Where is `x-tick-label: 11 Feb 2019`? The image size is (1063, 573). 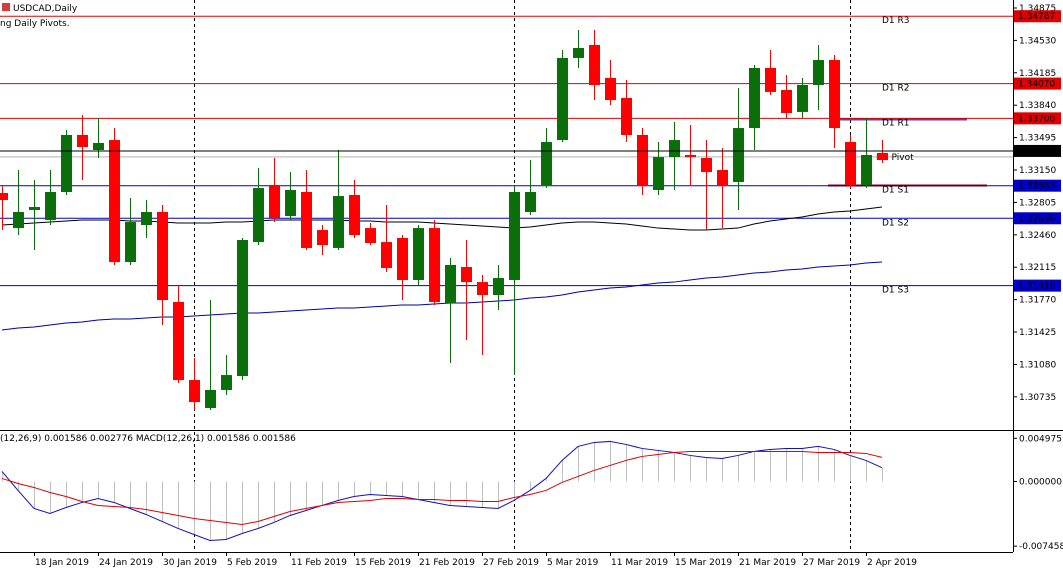 x-tick-label: 11 Feb 2019 is located at coordinates (319, 563).